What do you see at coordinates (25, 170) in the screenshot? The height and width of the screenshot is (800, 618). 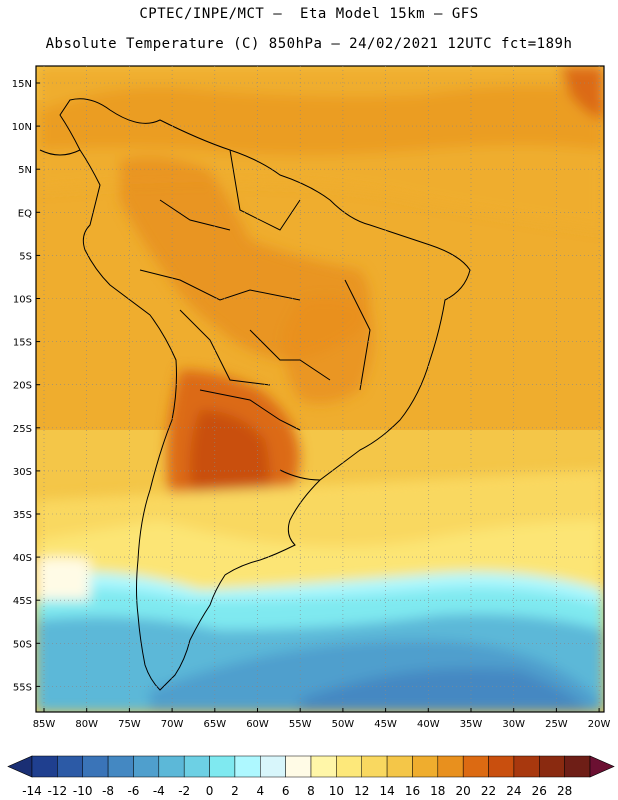 I see `lat-label: 5N` at bounding box center [25, 170].